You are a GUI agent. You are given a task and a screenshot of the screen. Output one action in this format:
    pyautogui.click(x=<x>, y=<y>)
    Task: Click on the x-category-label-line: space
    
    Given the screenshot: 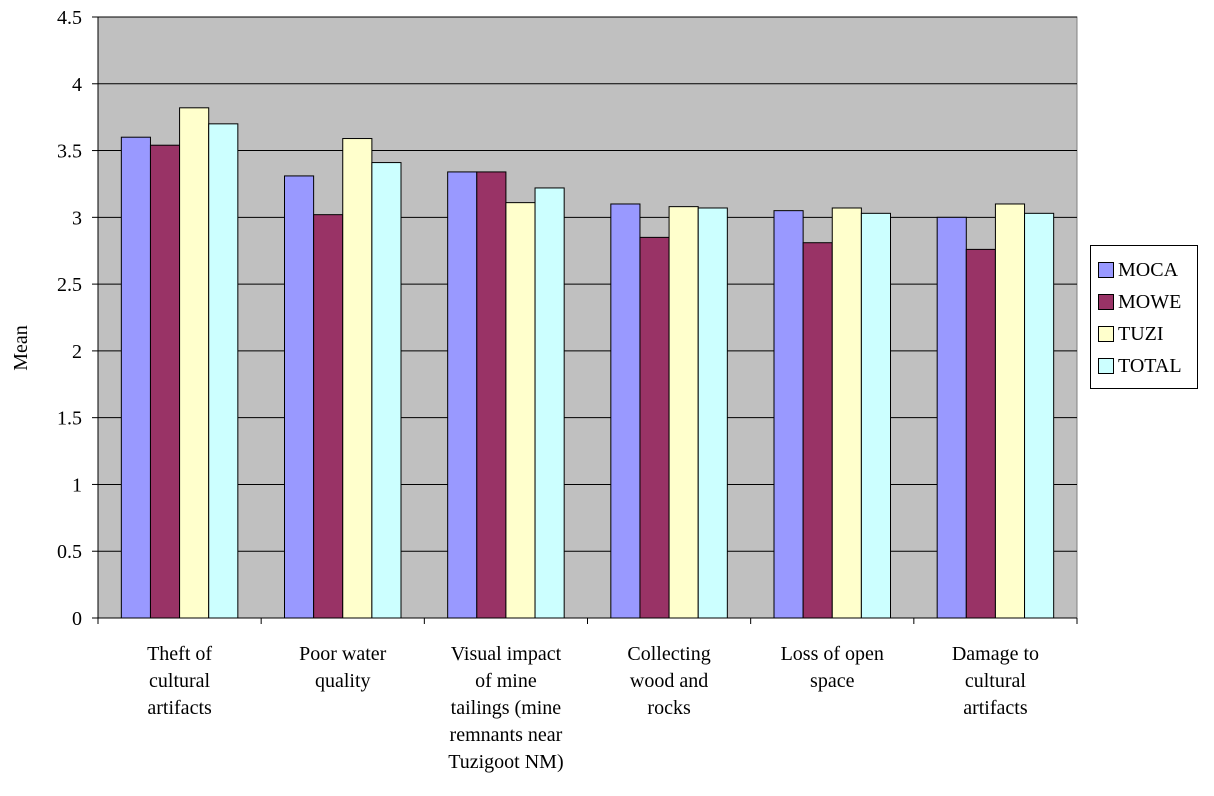 What is the action you would take?
    pyautogui.click(x=832, y=681)
    